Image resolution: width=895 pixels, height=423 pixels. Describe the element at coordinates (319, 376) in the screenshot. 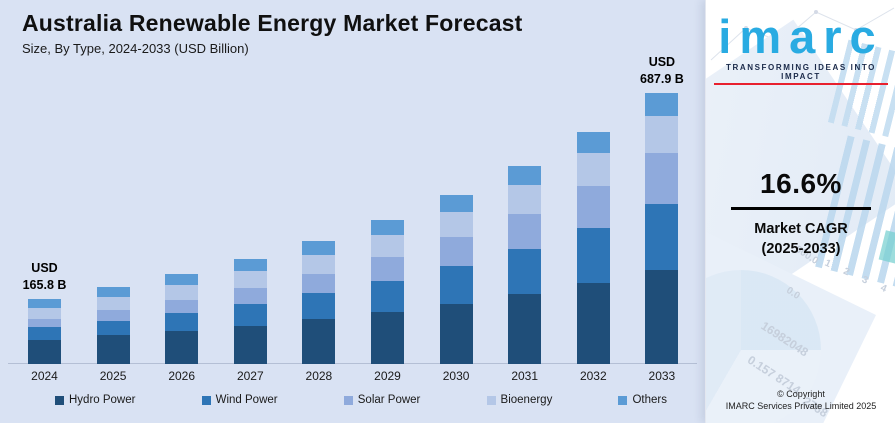

I see `x-tick-2028: 2028` at that location.